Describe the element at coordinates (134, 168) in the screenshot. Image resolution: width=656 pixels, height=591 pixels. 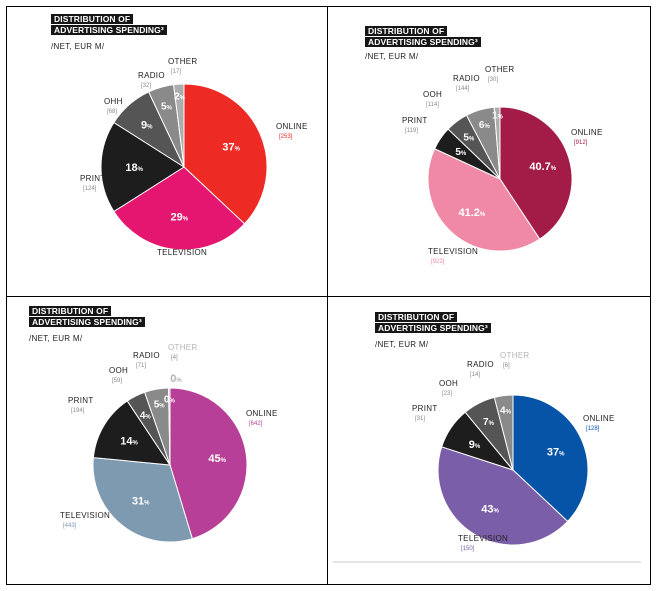
I see `slice-percent-print: 18%` at that location.